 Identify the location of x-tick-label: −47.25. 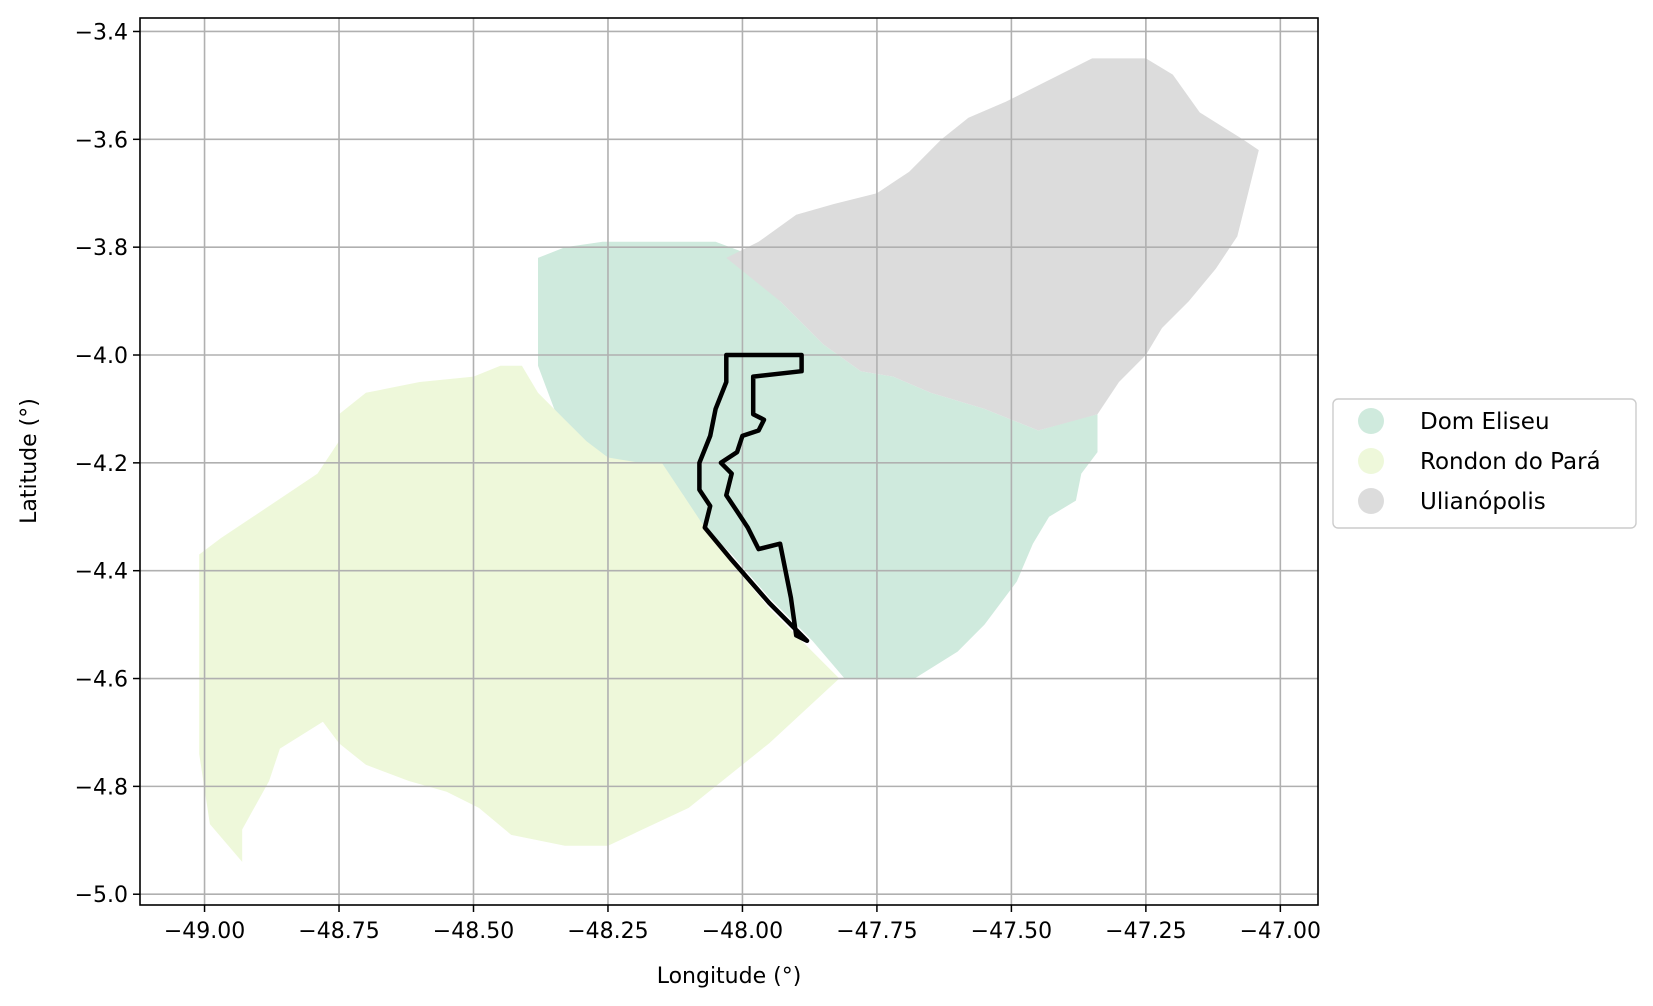
(1145, 931).